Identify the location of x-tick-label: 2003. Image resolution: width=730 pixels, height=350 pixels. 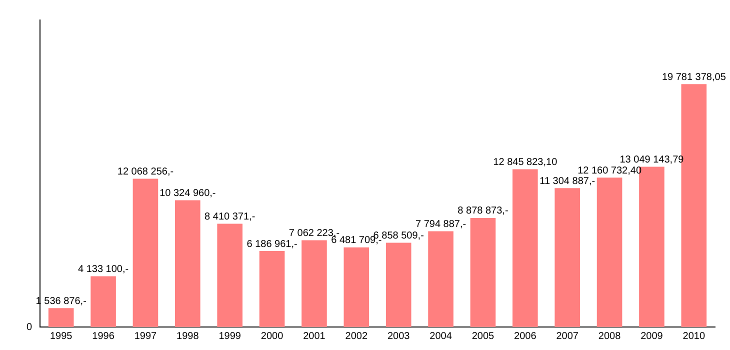
(398, 336).